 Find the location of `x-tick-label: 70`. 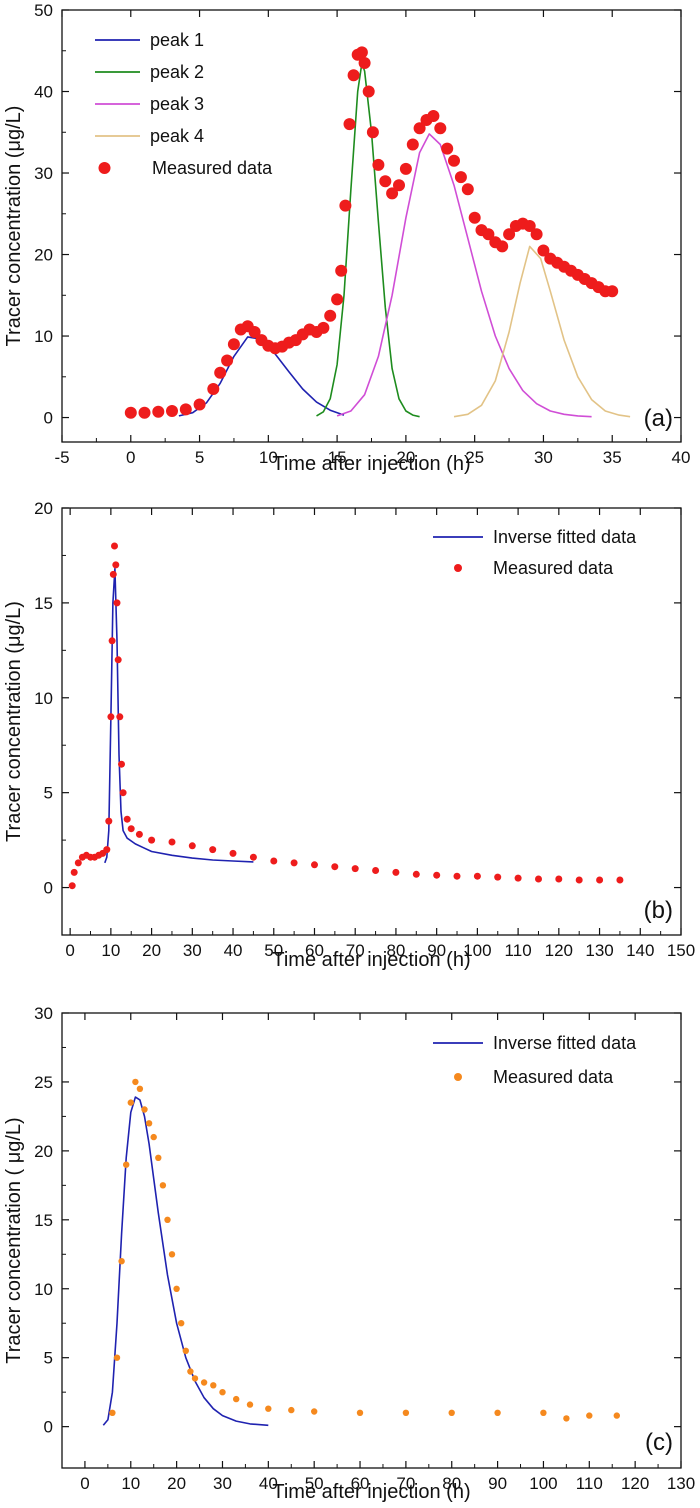

x-tick-label: 70 is located at coordinates (355, 950).